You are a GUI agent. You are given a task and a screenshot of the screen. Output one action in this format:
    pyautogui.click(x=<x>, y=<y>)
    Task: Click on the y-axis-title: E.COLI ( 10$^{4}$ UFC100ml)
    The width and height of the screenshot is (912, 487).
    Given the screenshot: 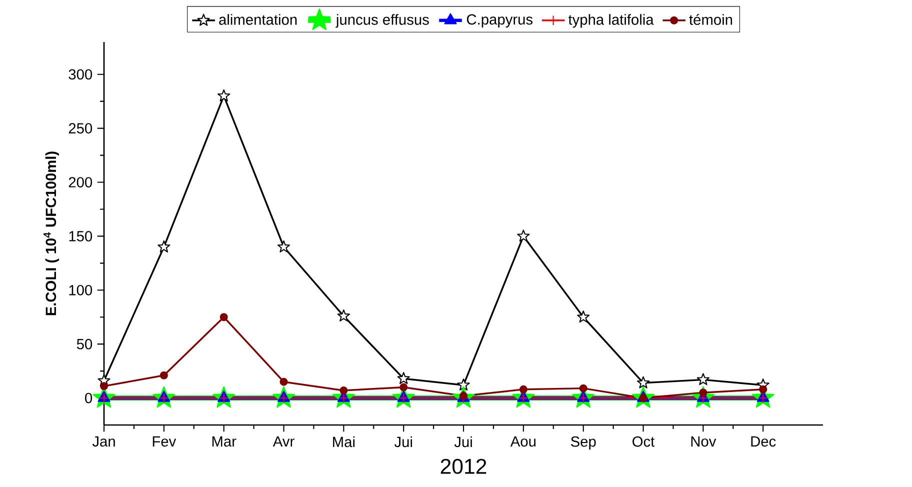 What is the action you would take?
    pyautogui.click(x=51, y=234)
    